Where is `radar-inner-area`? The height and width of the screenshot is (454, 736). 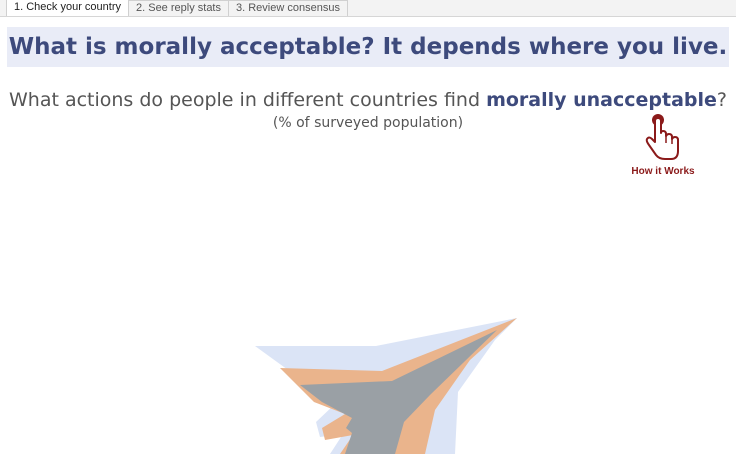
radar-inner-area is located at coordinates (398, 392).